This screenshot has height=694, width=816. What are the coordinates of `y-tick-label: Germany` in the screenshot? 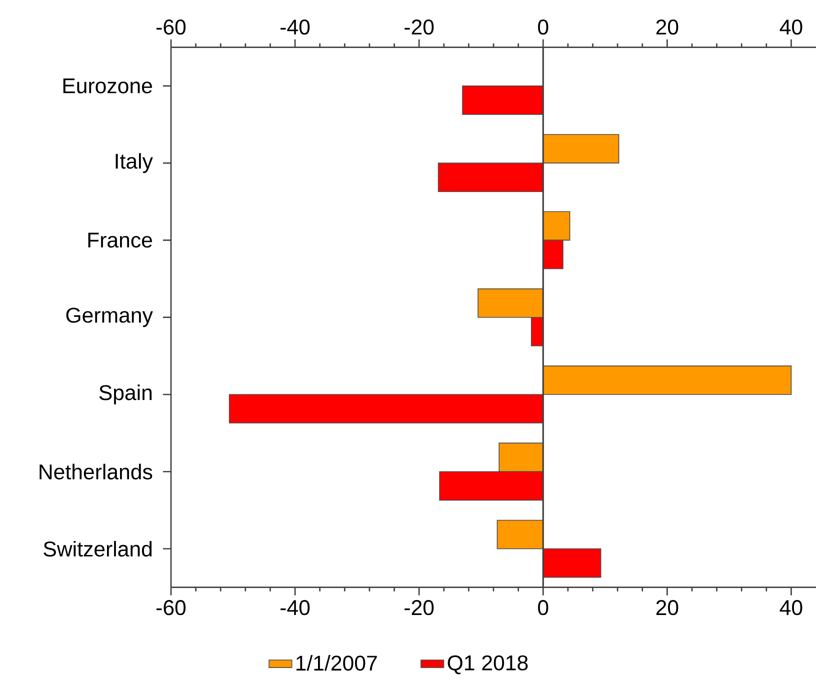 It's located at (109, 318).